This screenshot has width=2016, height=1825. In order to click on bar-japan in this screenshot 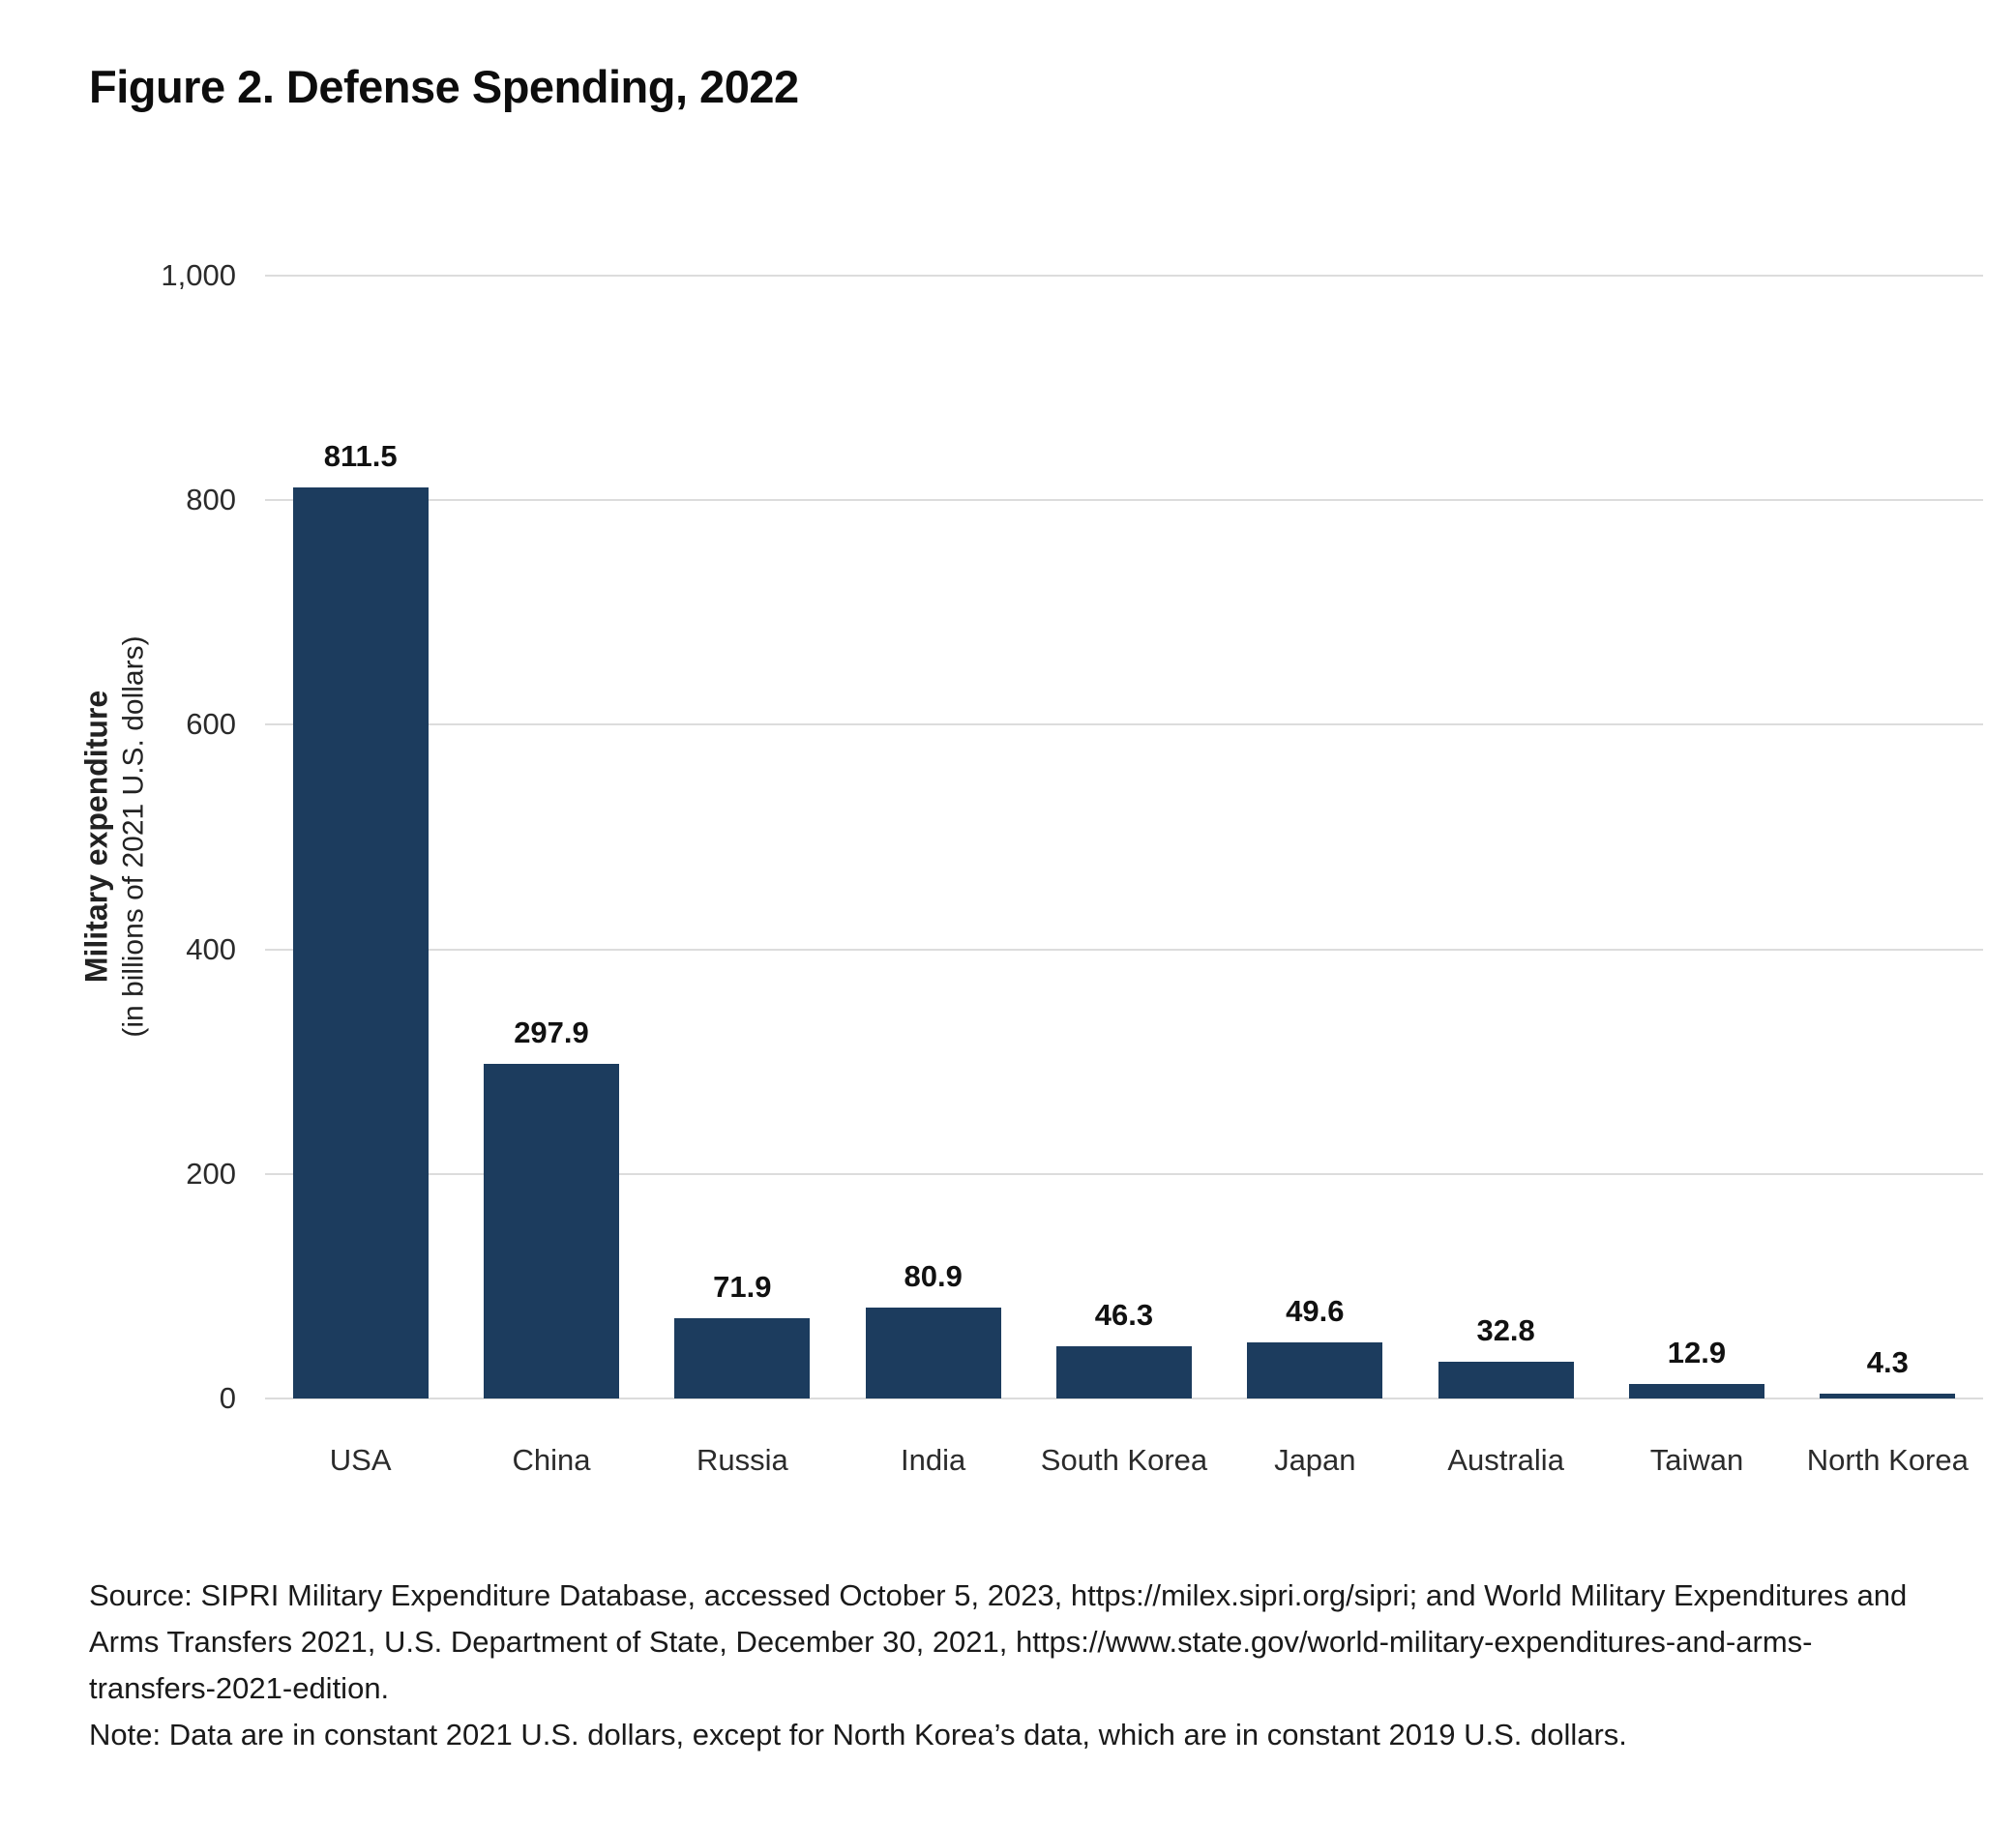, I will do `click(1315, 1370)`.